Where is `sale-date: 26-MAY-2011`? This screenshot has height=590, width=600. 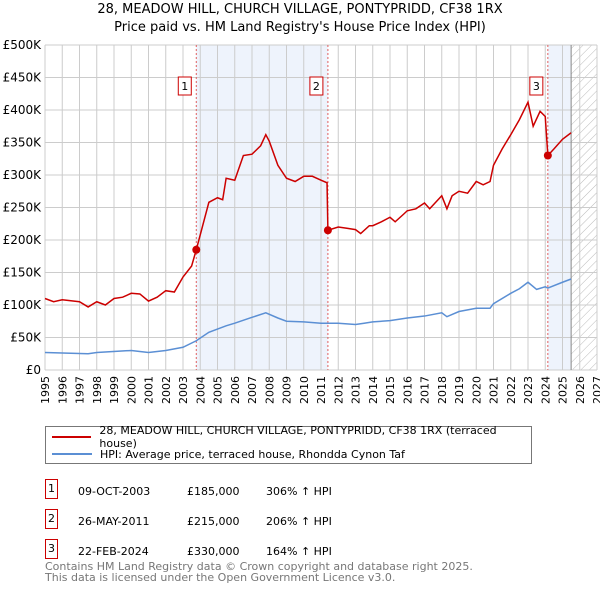 sale-date: 26-MAY-2011 is located at coordinates (114, 521).